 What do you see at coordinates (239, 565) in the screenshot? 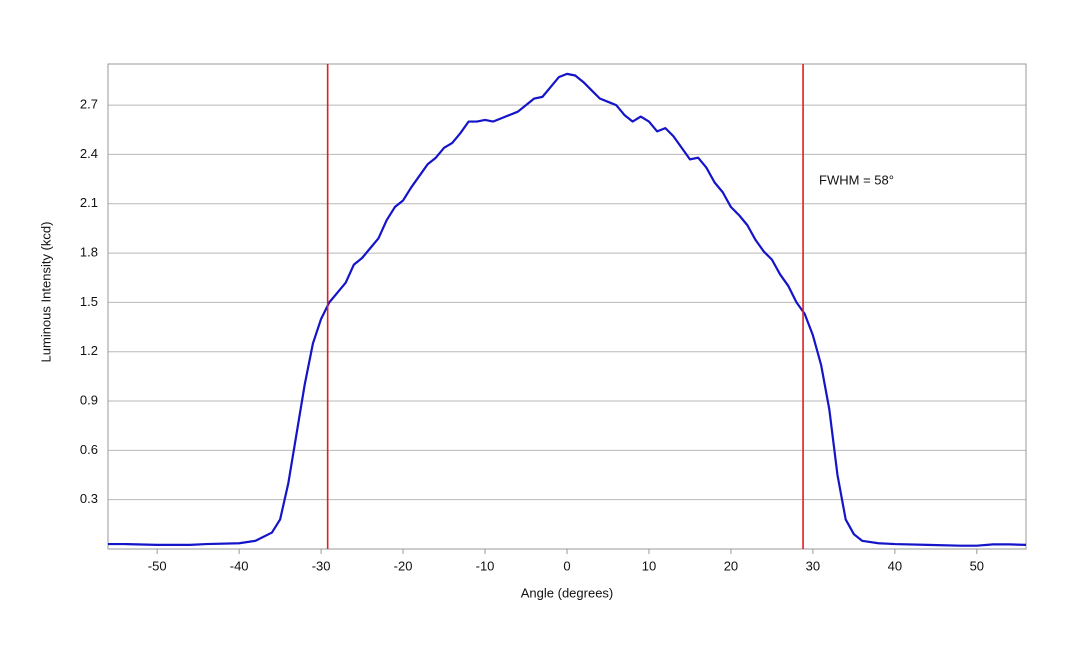
I see `x-tick-label: -40` at bounding box center [239, 565].